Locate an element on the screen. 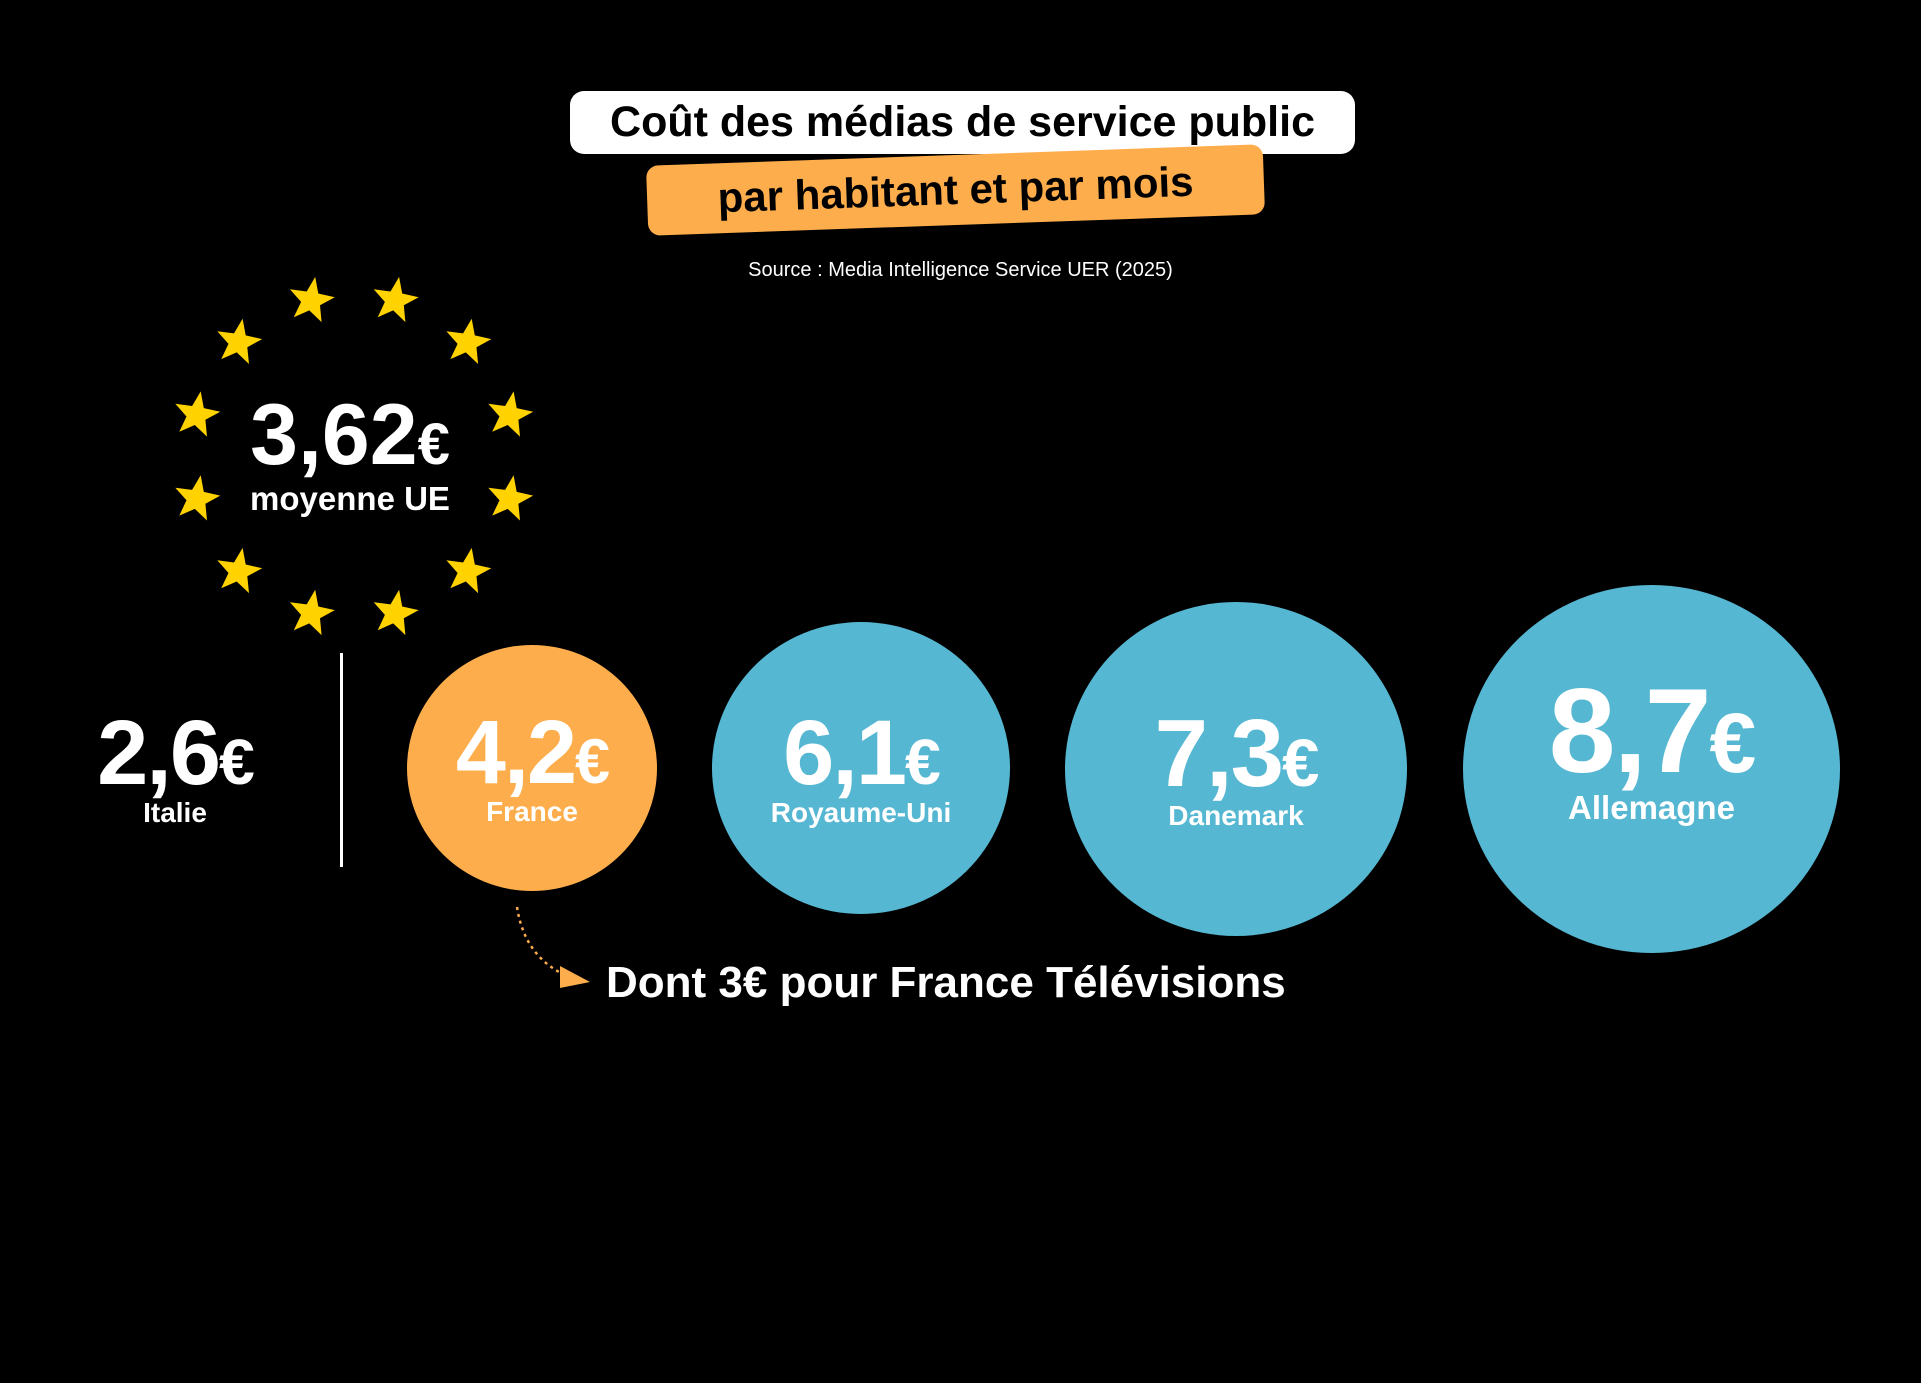  country-italie: 2,6€ Italie is located at coordinates (175, 768).